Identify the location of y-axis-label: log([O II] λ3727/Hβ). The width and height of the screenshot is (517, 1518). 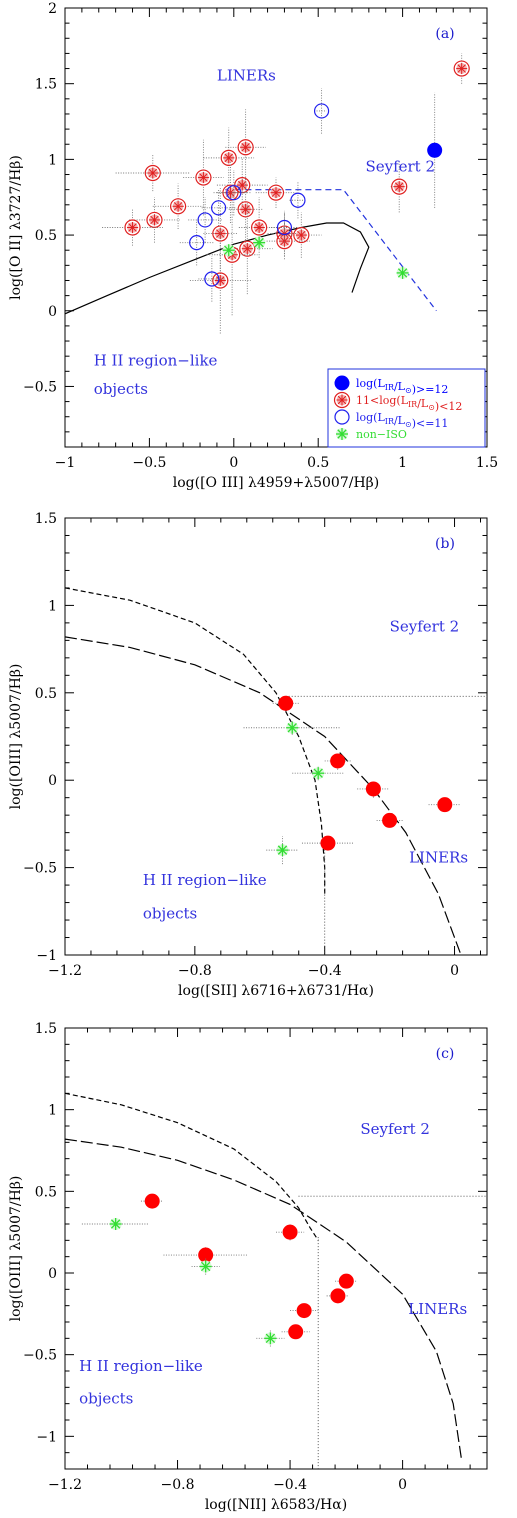
(16, 227).